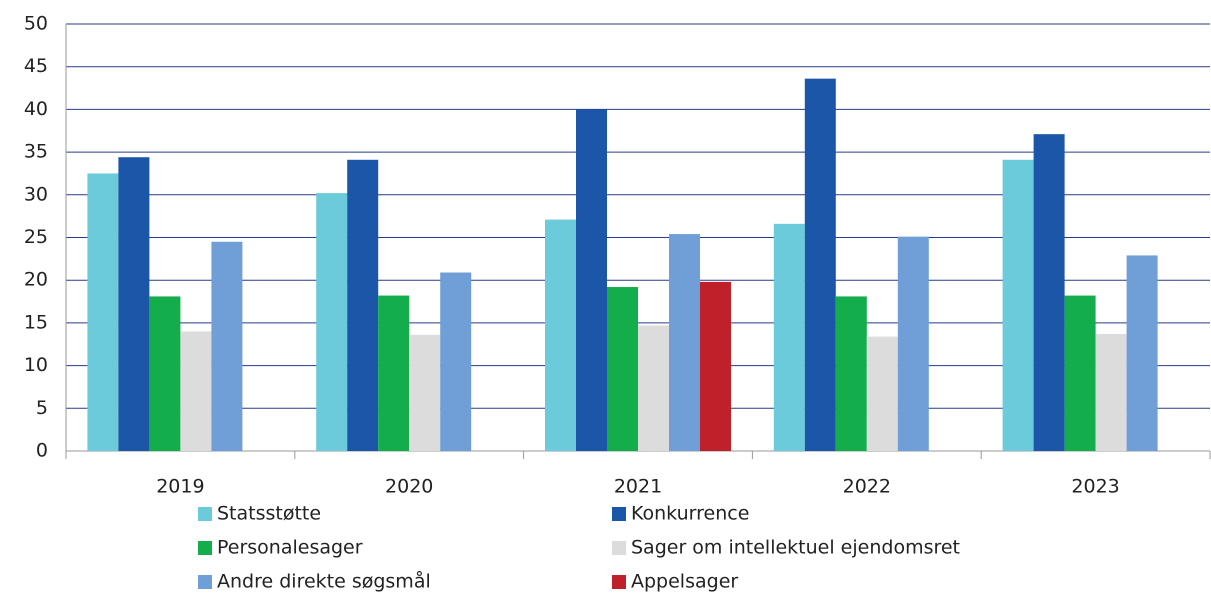  I want to click on y-tick-label: 35, so click(36, 152).